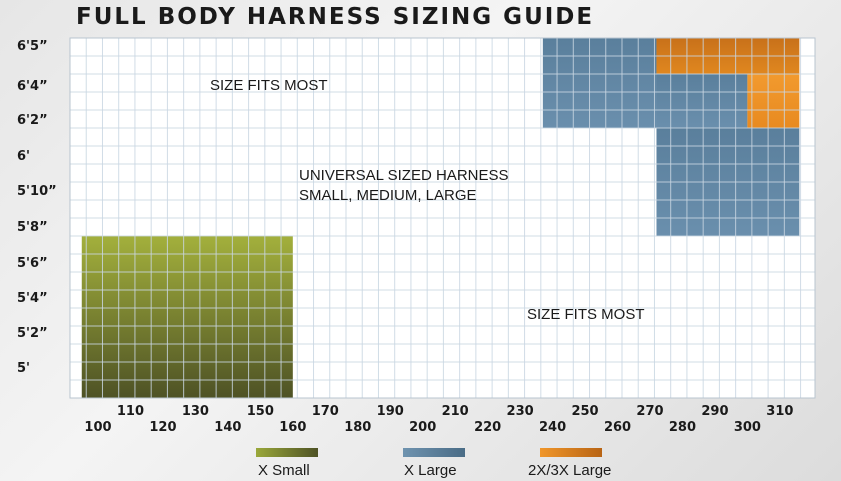 This screenshot has width=841, height=481. What do you see at coordinates (404, 175) in the screenshot?
I see `annotation: UNIVERSAL SIZED HARNESS` at bounding box center [404, 175].